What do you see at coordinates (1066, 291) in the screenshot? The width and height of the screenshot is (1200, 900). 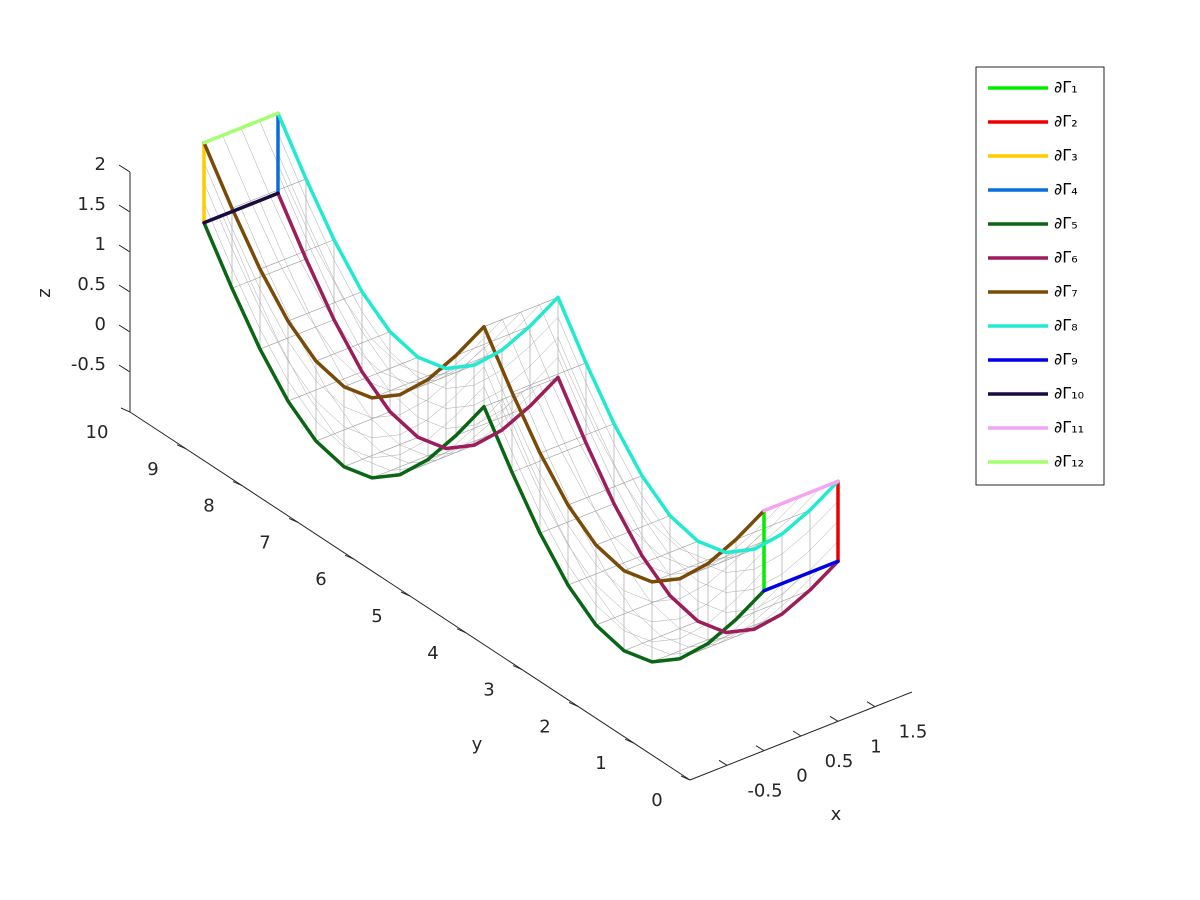 I see `legend-label: ∂Γ₇` at bounding box center [1066, 291].